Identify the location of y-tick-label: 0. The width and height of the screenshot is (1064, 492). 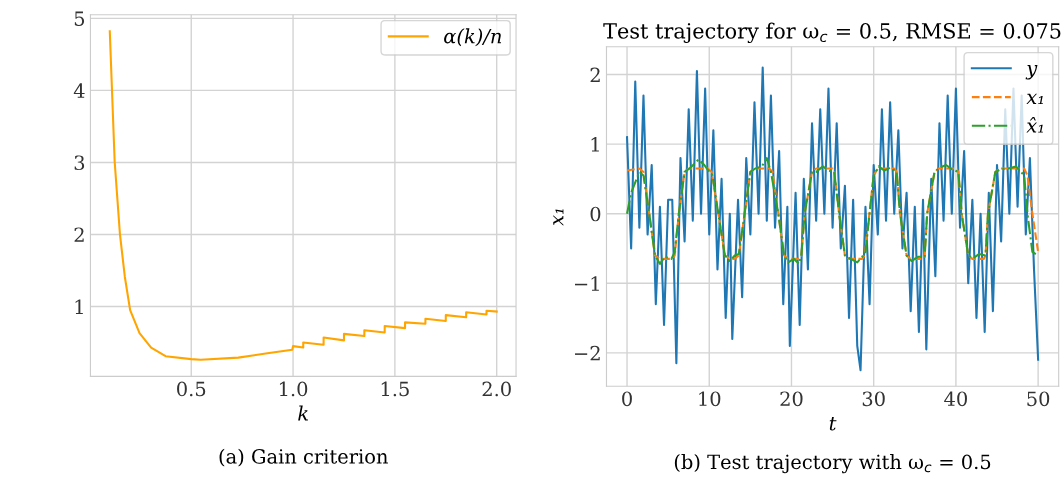
(595, 214).